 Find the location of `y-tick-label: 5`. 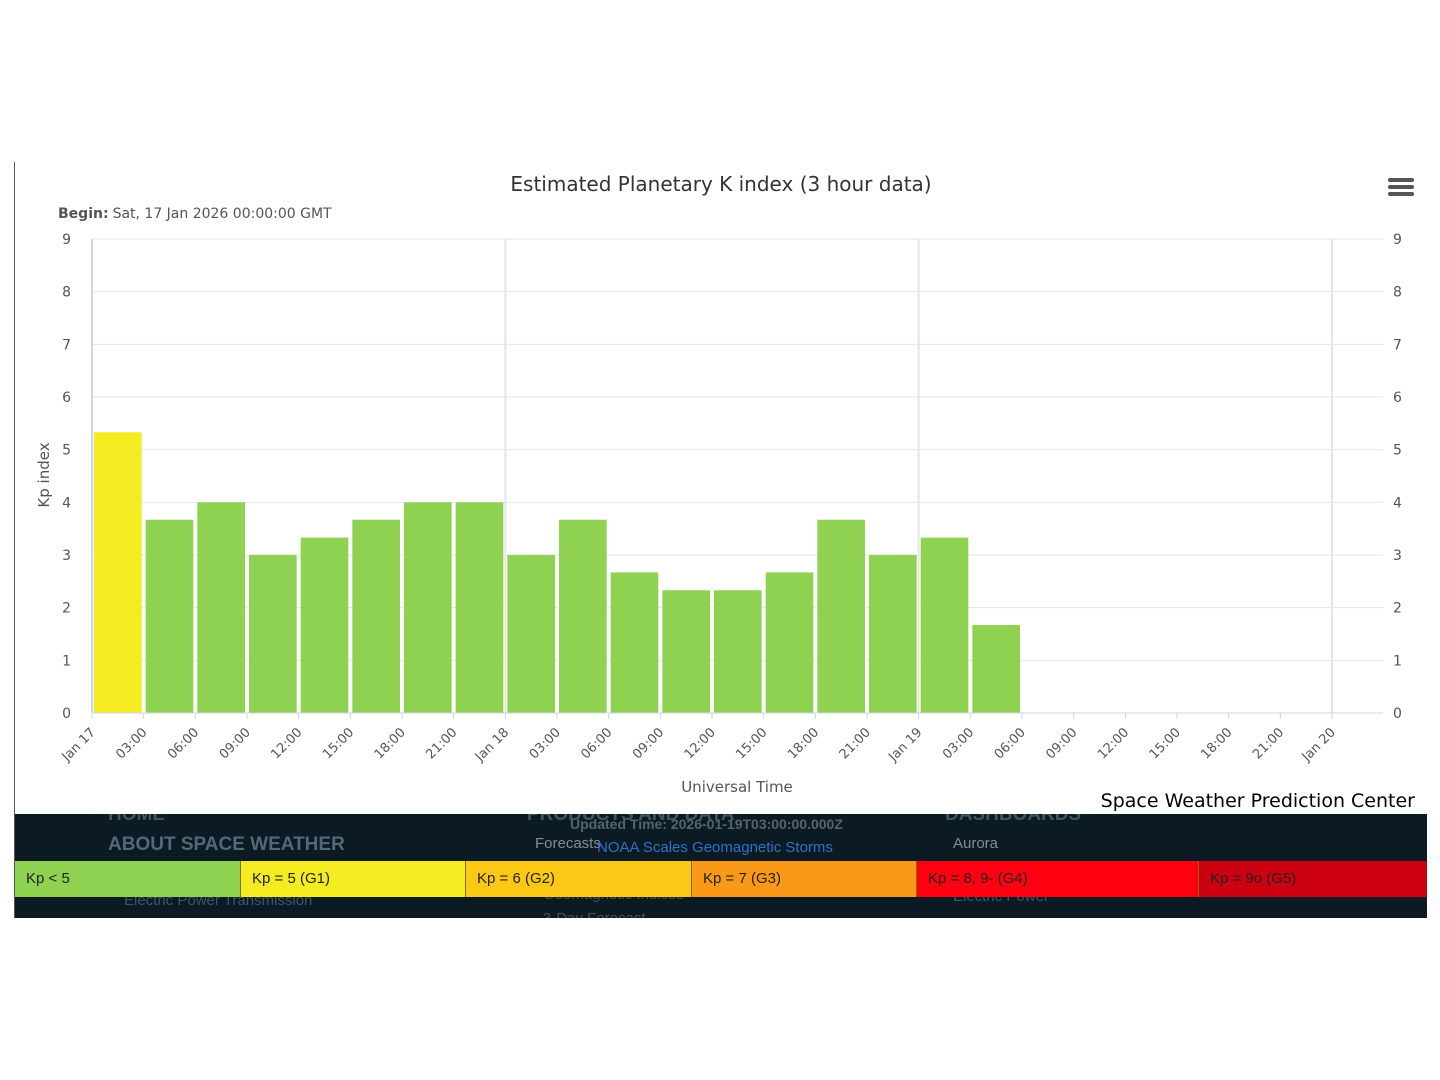

y-tick-label: 5 is located at coordinates (66, 451).